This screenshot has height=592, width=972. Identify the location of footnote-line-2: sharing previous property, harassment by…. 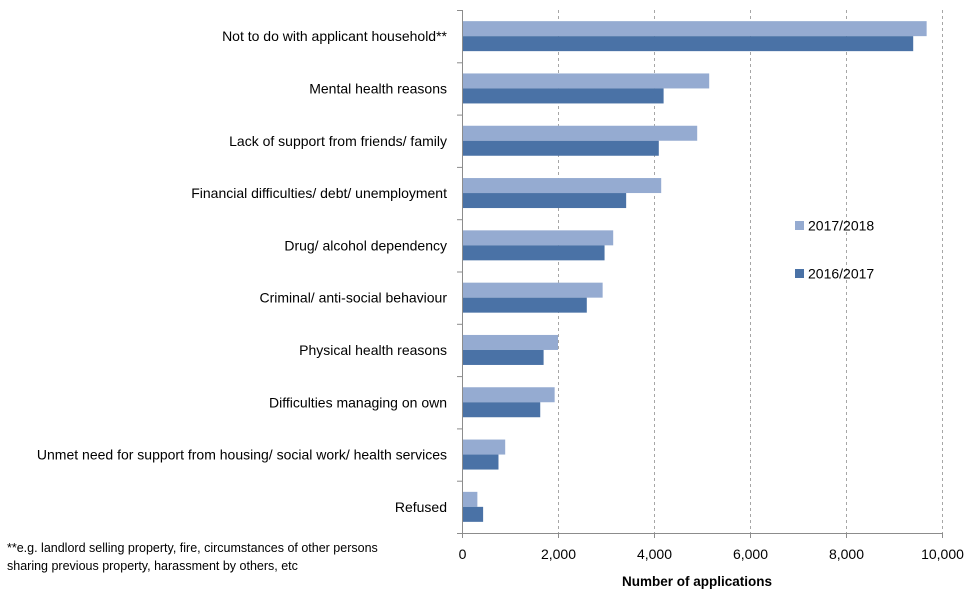
(152, 566).